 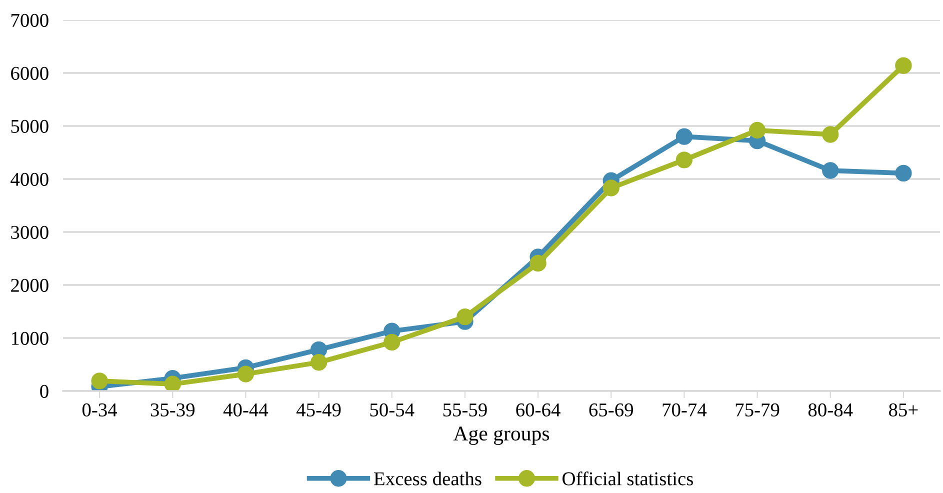 I want to click on y-tick-label: 4000, so click(x=29, y=179).